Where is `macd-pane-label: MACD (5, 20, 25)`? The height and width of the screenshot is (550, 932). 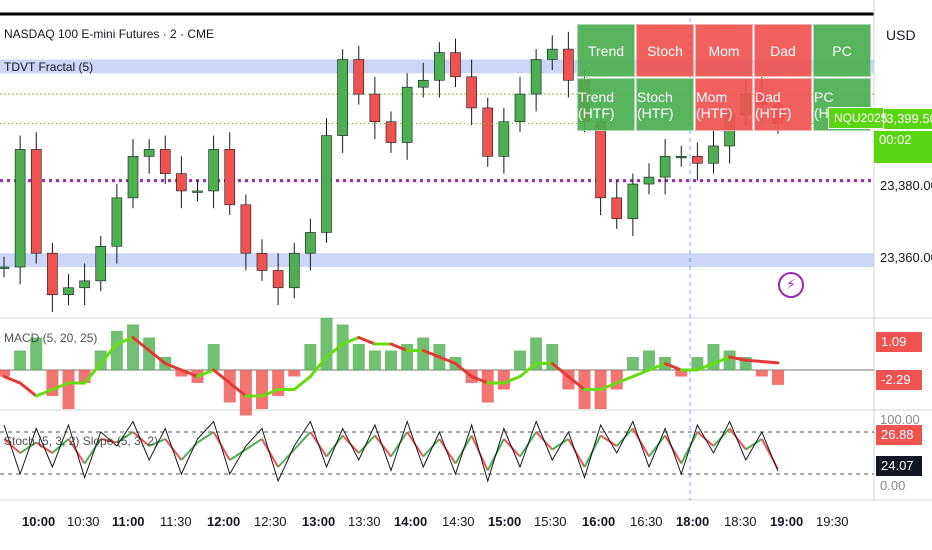
macd-pane-label: MACD (5, 20, 25) is located at coordinates (51, 338).